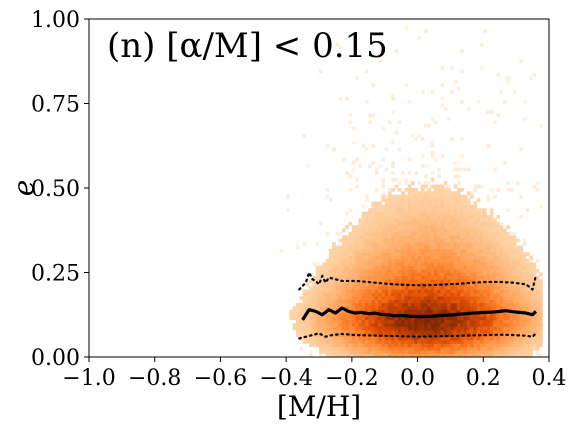  What do you see at coordinates (60, 189) in the screenshot?
I see `y-axis: 0.000.250.500.751.00` at bounding box center [60, 189].